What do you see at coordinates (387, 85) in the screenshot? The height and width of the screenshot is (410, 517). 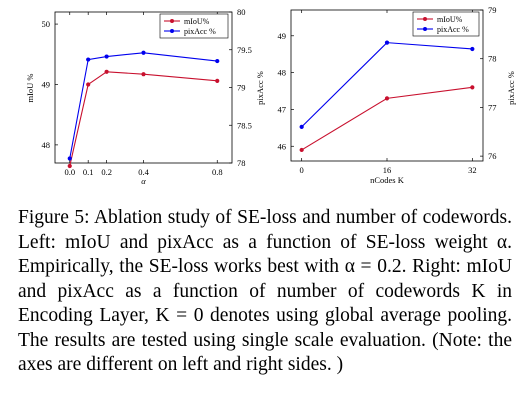 I see `chart-2-series-pixacc-line` at bounding box center [387, 85].